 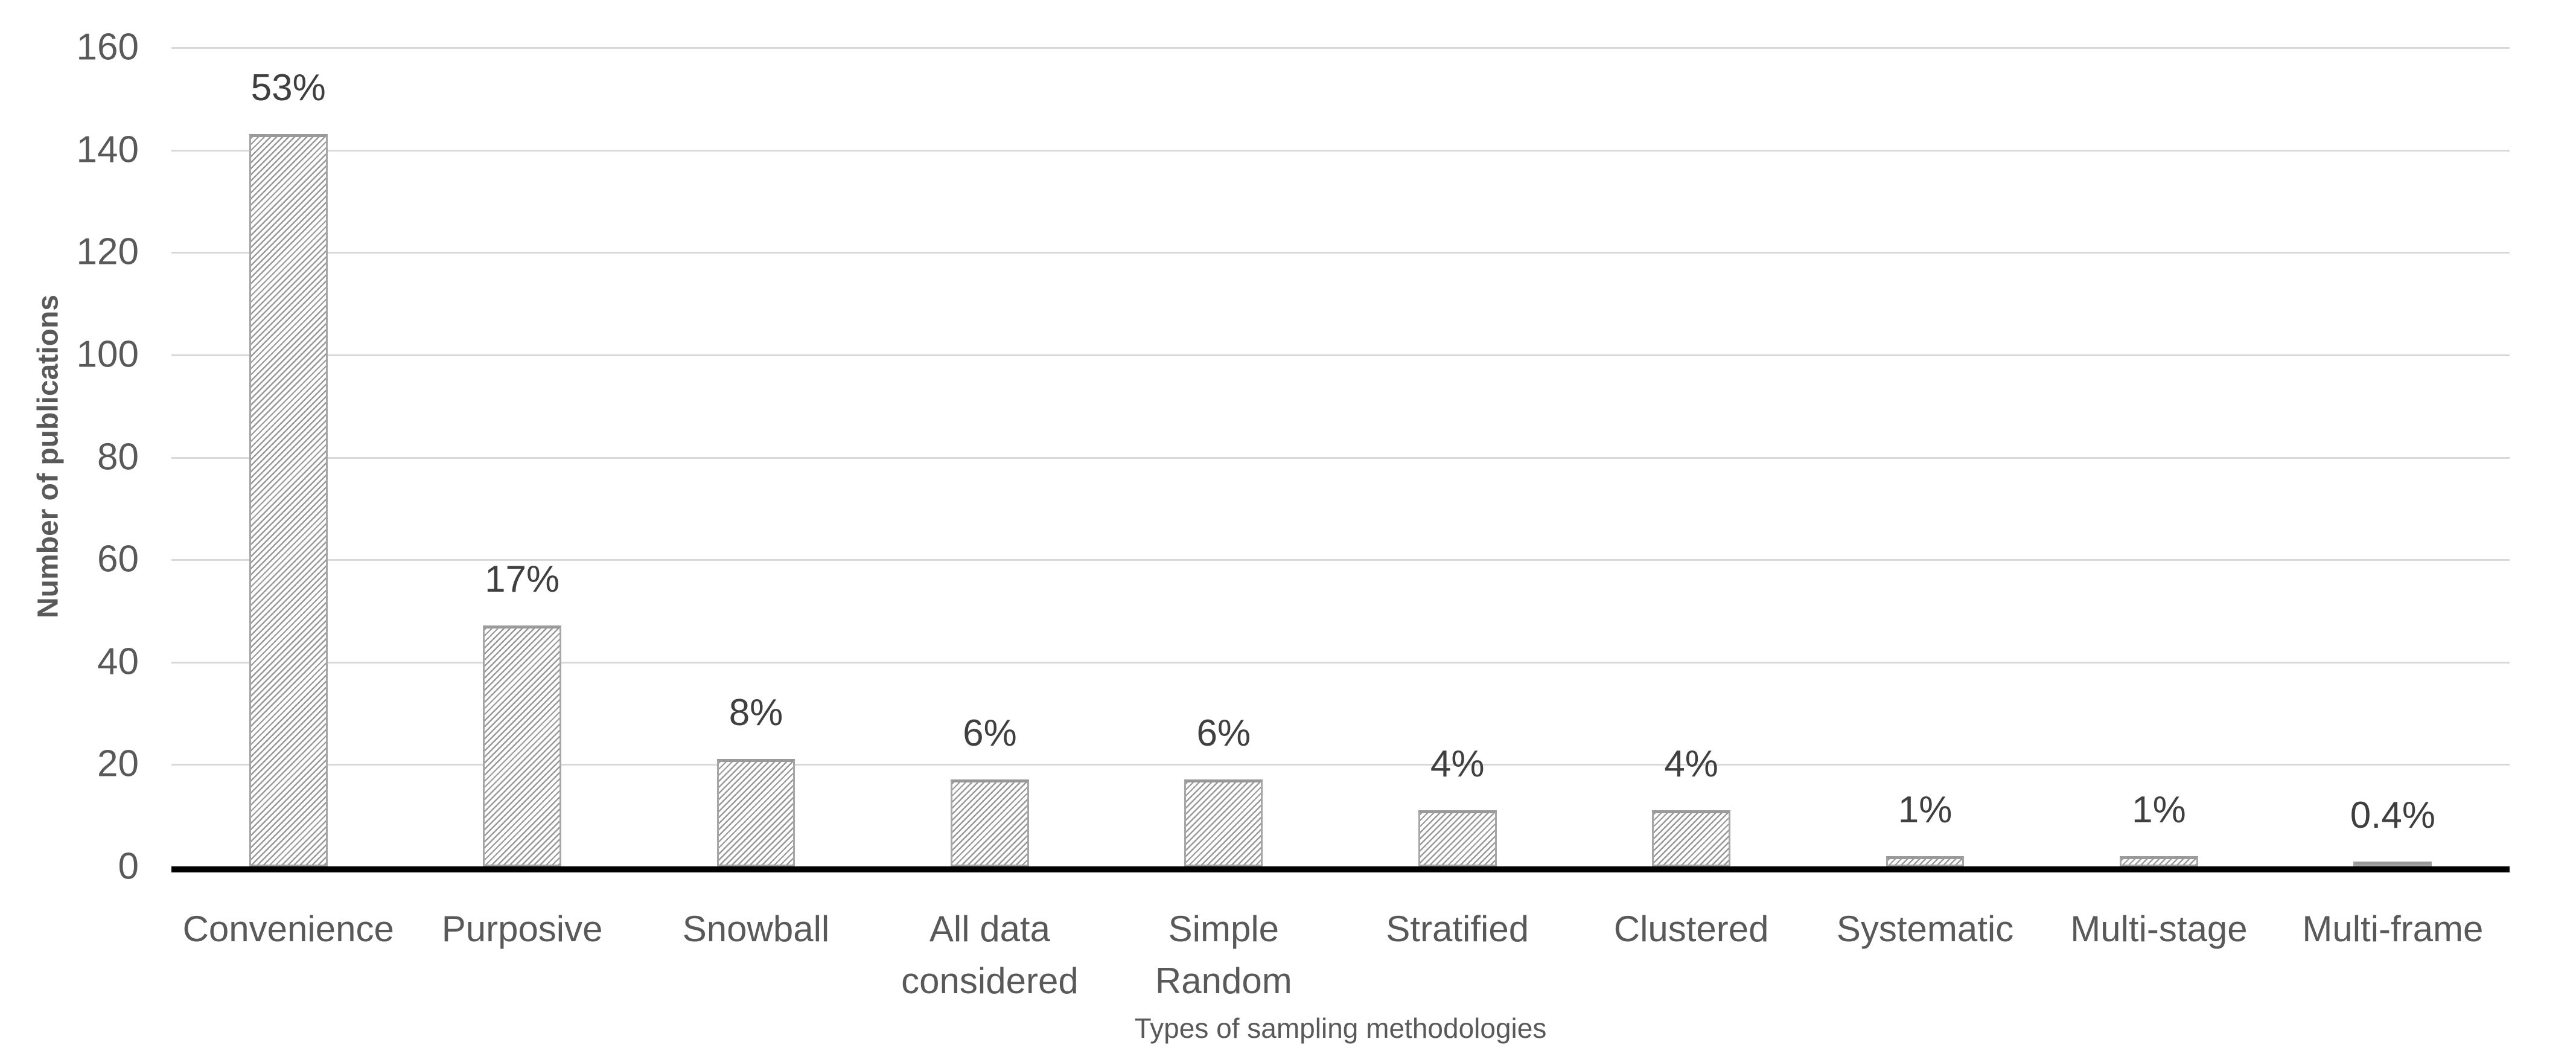 What do you see at coordinates (288, 500) in the screenshot?
I see `bar-convenience` at bounding box center [288, 500].